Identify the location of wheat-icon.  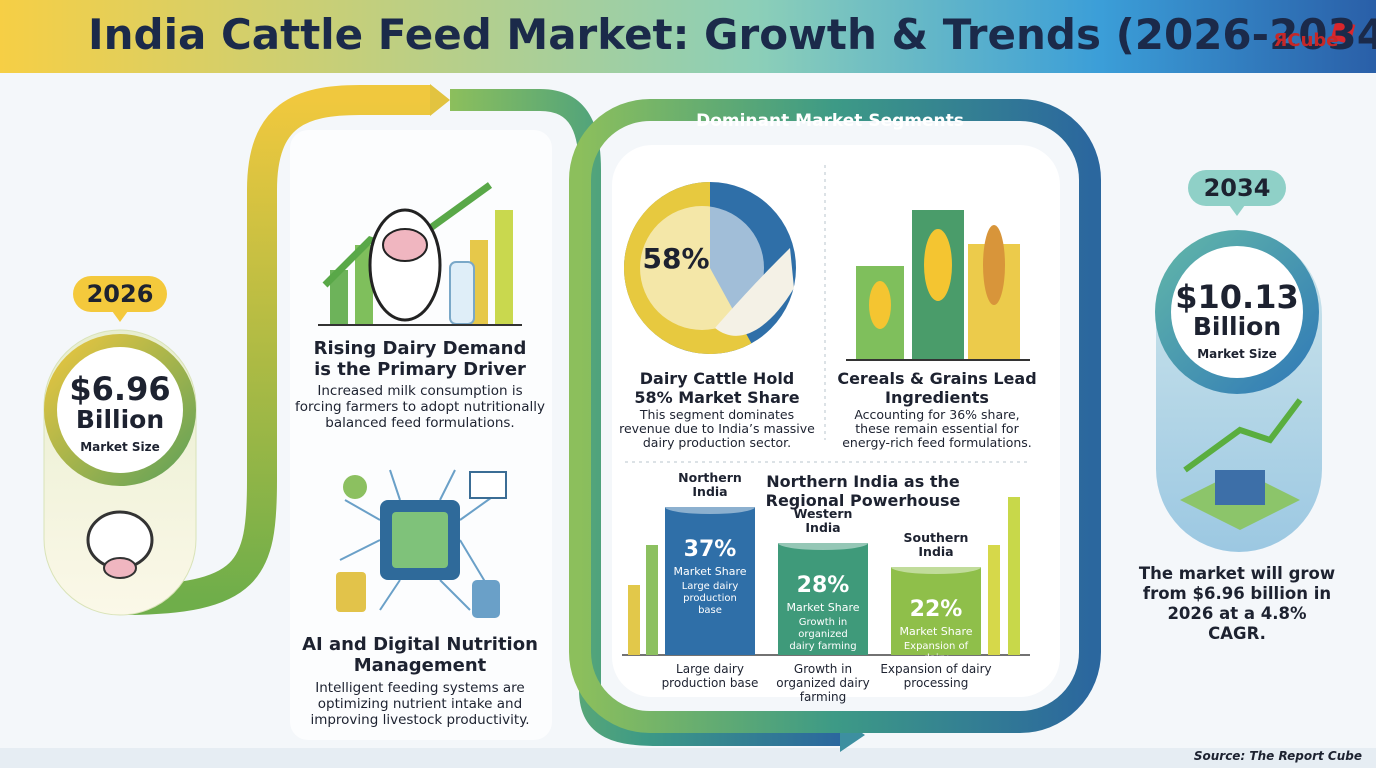
(994, 265).